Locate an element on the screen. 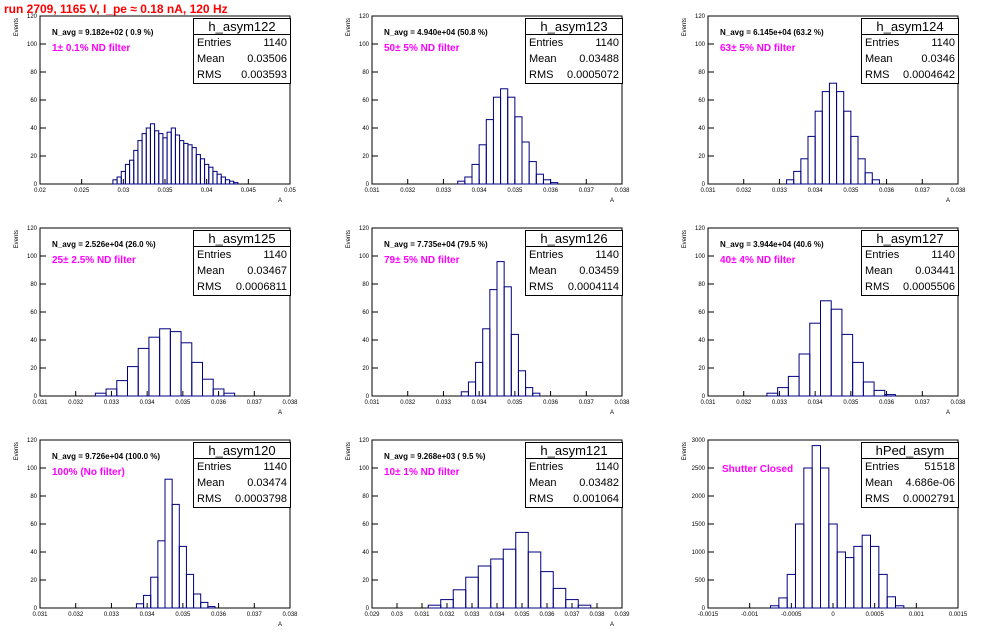 The image size is (996, 638). stats-value: 0.0346 is located at coordinates (938, 59).